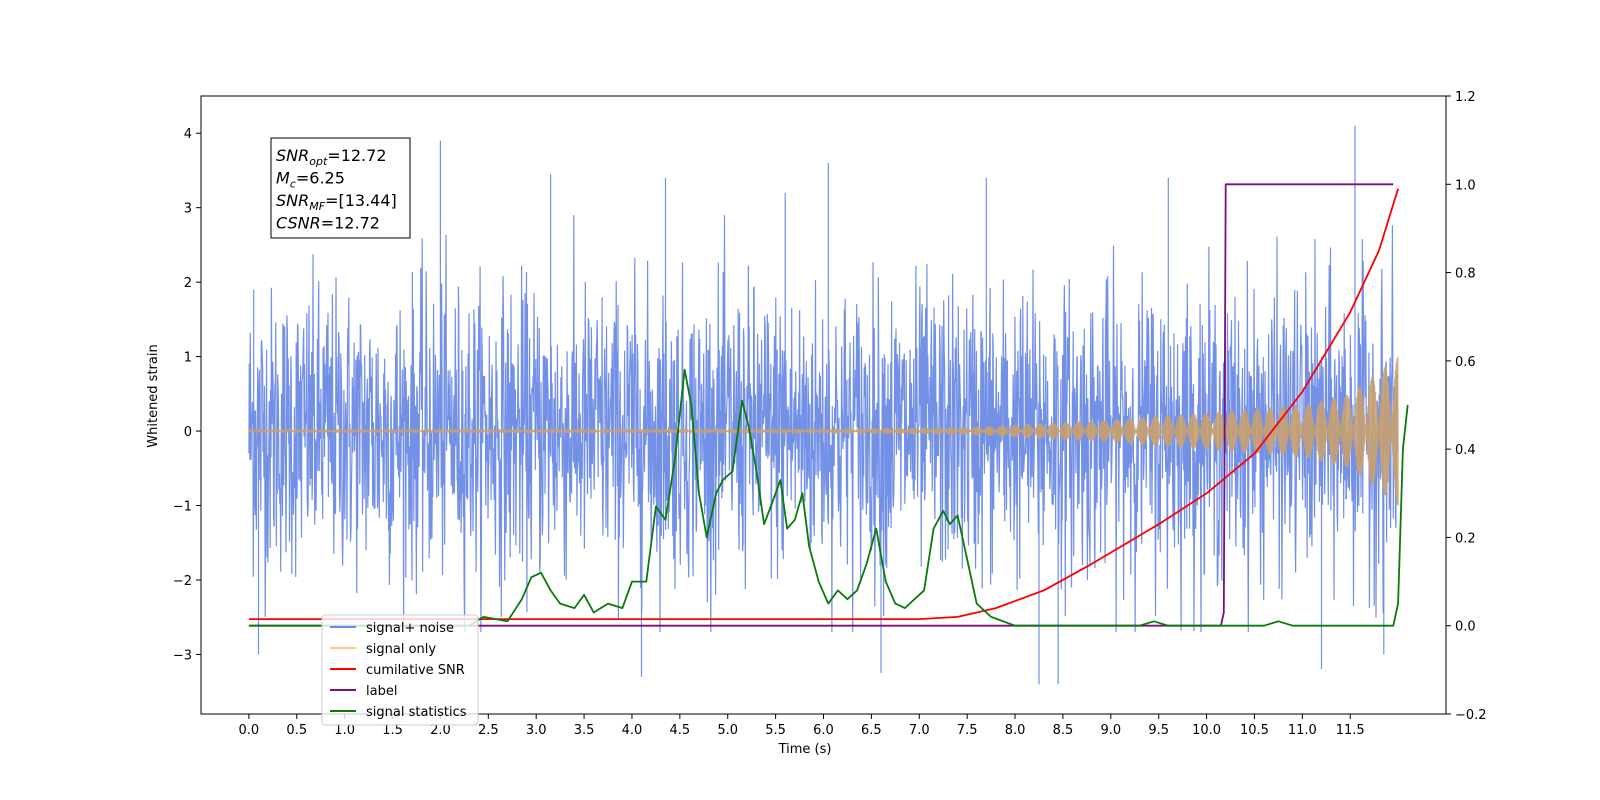 This screenshot has width=1600, height=800. What do you see at coordinates (188, 358) in the screenshot?
I see `y-tick-label: 1` at bounding box center [188, 358].